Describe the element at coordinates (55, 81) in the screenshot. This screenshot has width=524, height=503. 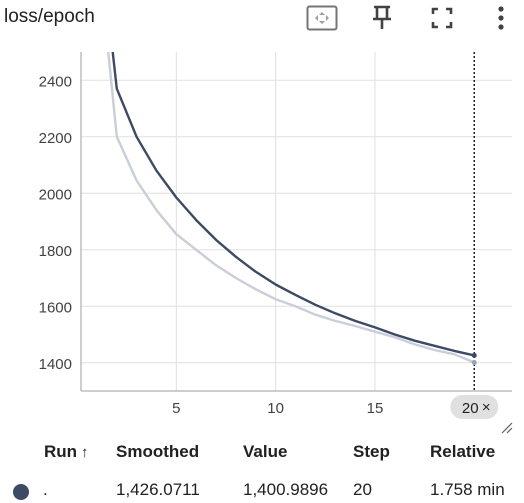
I see `y-tick-label: 2400` at that location.